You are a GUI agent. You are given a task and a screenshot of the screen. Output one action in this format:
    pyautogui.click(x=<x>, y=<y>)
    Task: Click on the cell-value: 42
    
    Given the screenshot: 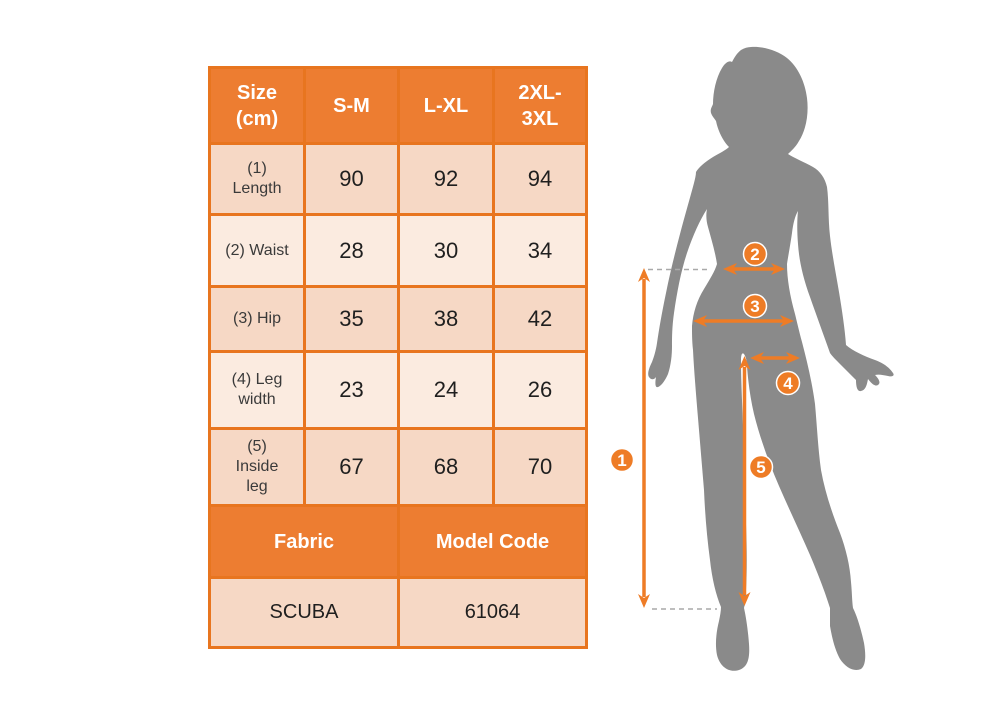 What is the action you would take?
    pyautogui.click(x=540, y=319)
    